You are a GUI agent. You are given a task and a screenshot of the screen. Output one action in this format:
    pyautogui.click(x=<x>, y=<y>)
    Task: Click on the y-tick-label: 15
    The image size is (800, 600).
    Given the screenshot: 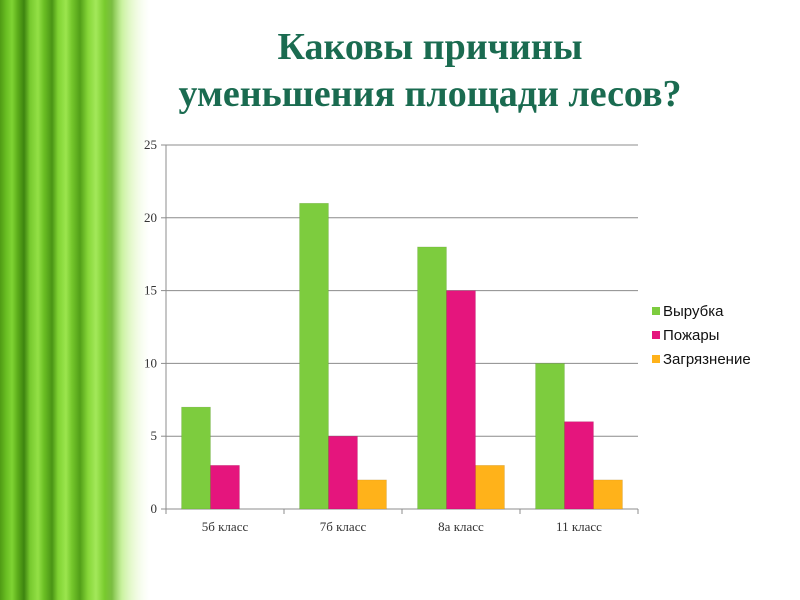 What is the action you would take?
    pyautogui.click(x=150, y=290)
    